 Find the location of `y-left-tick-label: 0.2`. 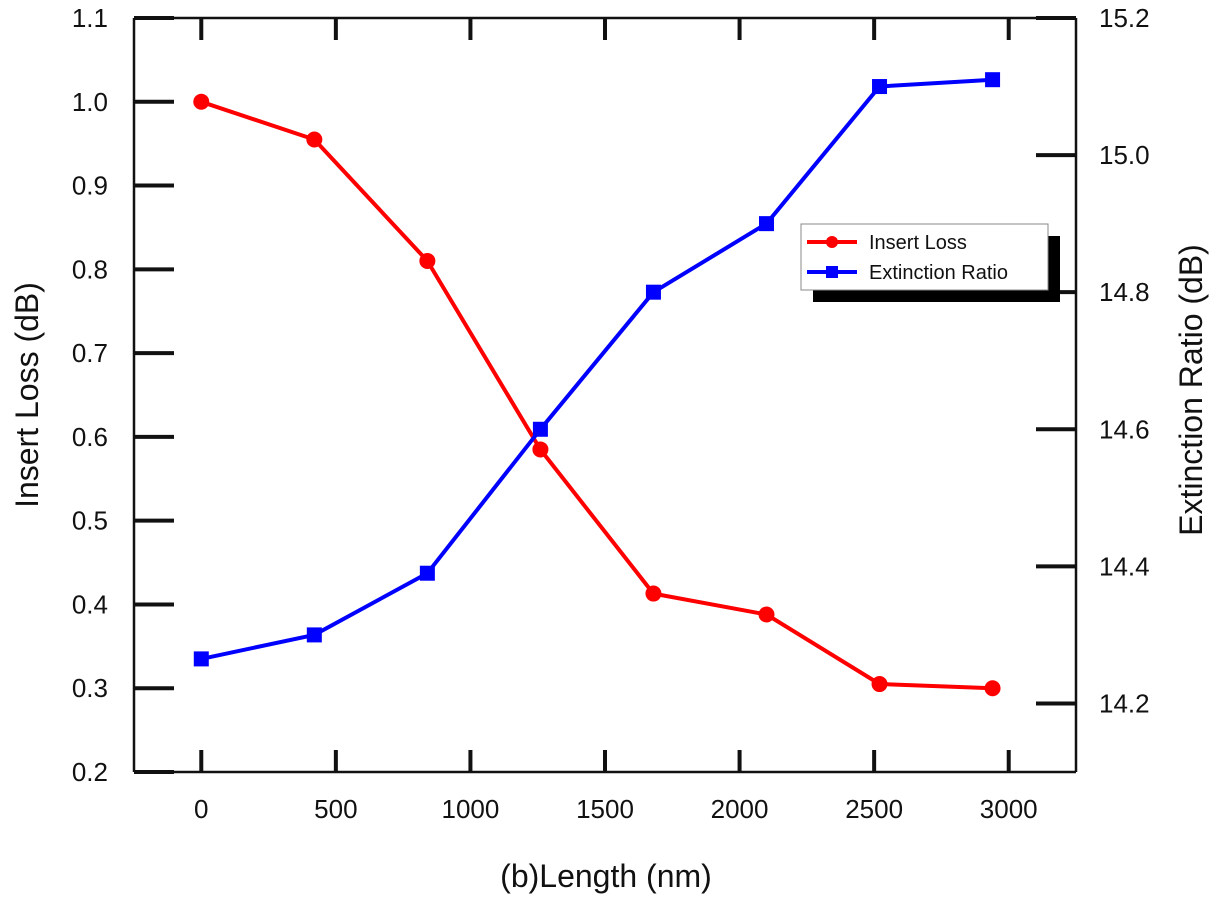

y-left-tick-label: 0.2 is located at coordinates (90, 772).